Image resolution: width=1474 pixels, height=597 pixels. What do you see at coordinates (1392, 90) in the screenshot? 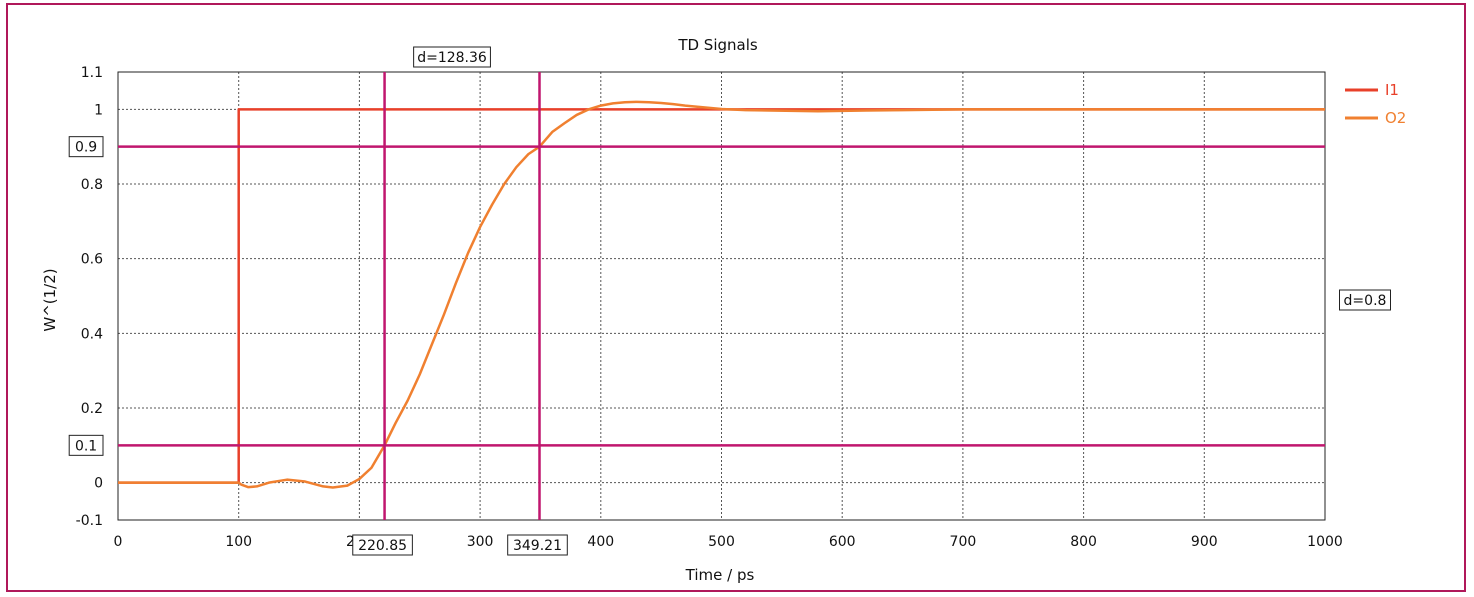
I see `legend-label-i1: I1` at bounding box center [1392, 90].